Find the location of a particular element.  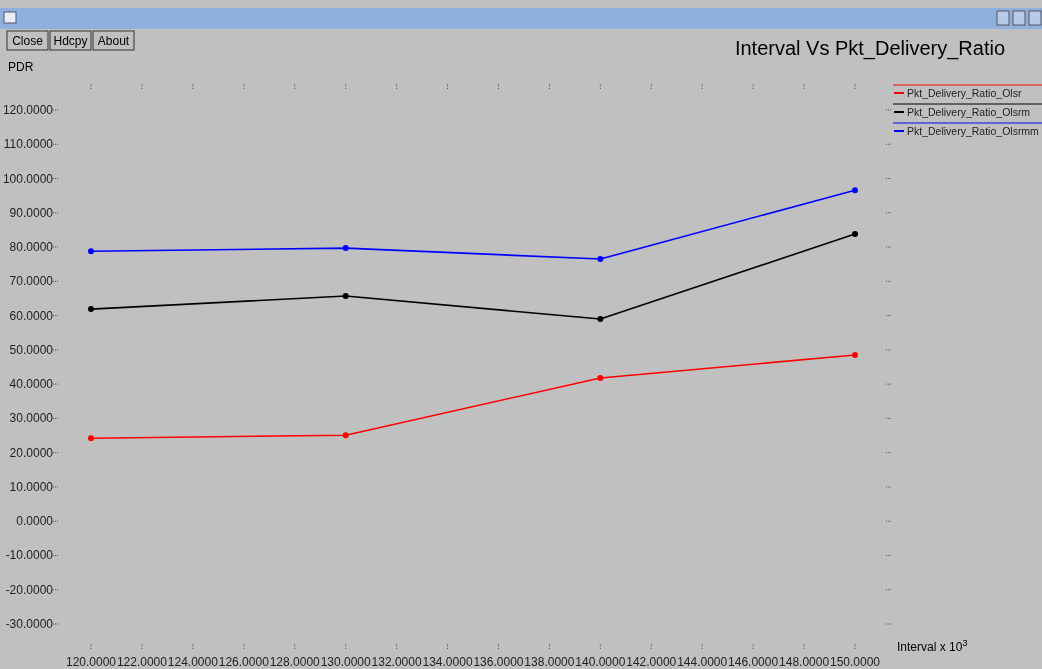

y-tick-label: -20.0000 is located at coordinates (29, 589).